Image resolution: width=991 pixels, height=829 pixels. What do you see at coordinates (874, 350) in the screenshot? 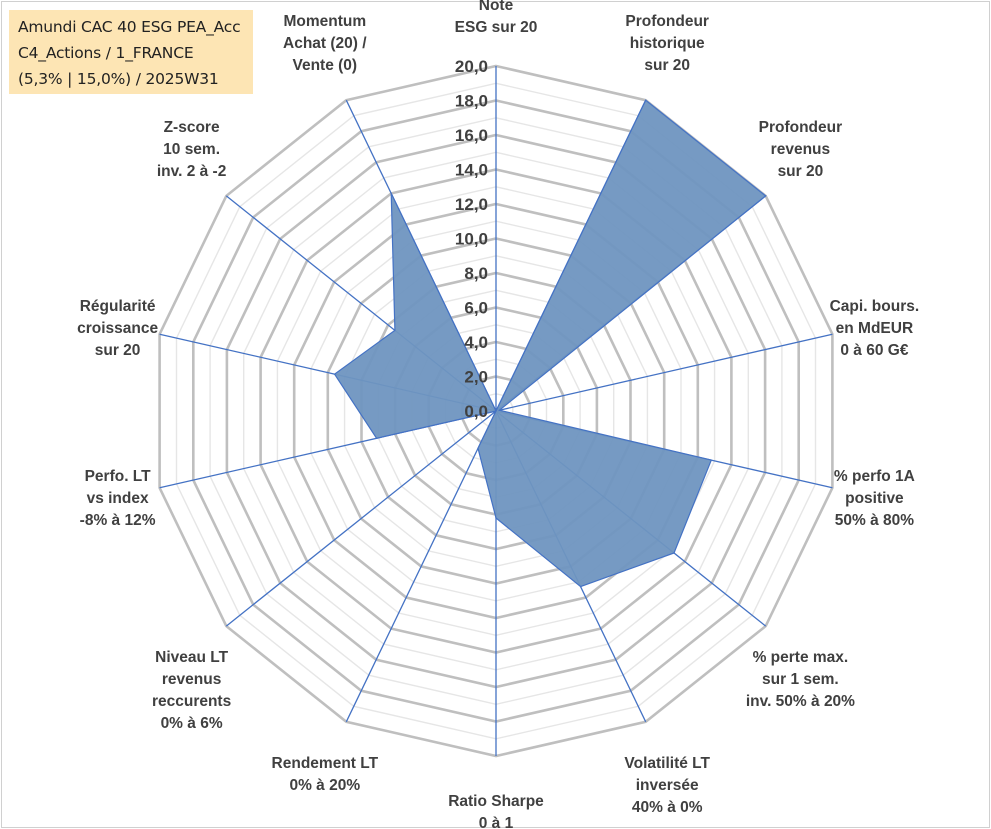
I see `category-label-line: 0 à 60 G€` at bounding box center [874, 350].